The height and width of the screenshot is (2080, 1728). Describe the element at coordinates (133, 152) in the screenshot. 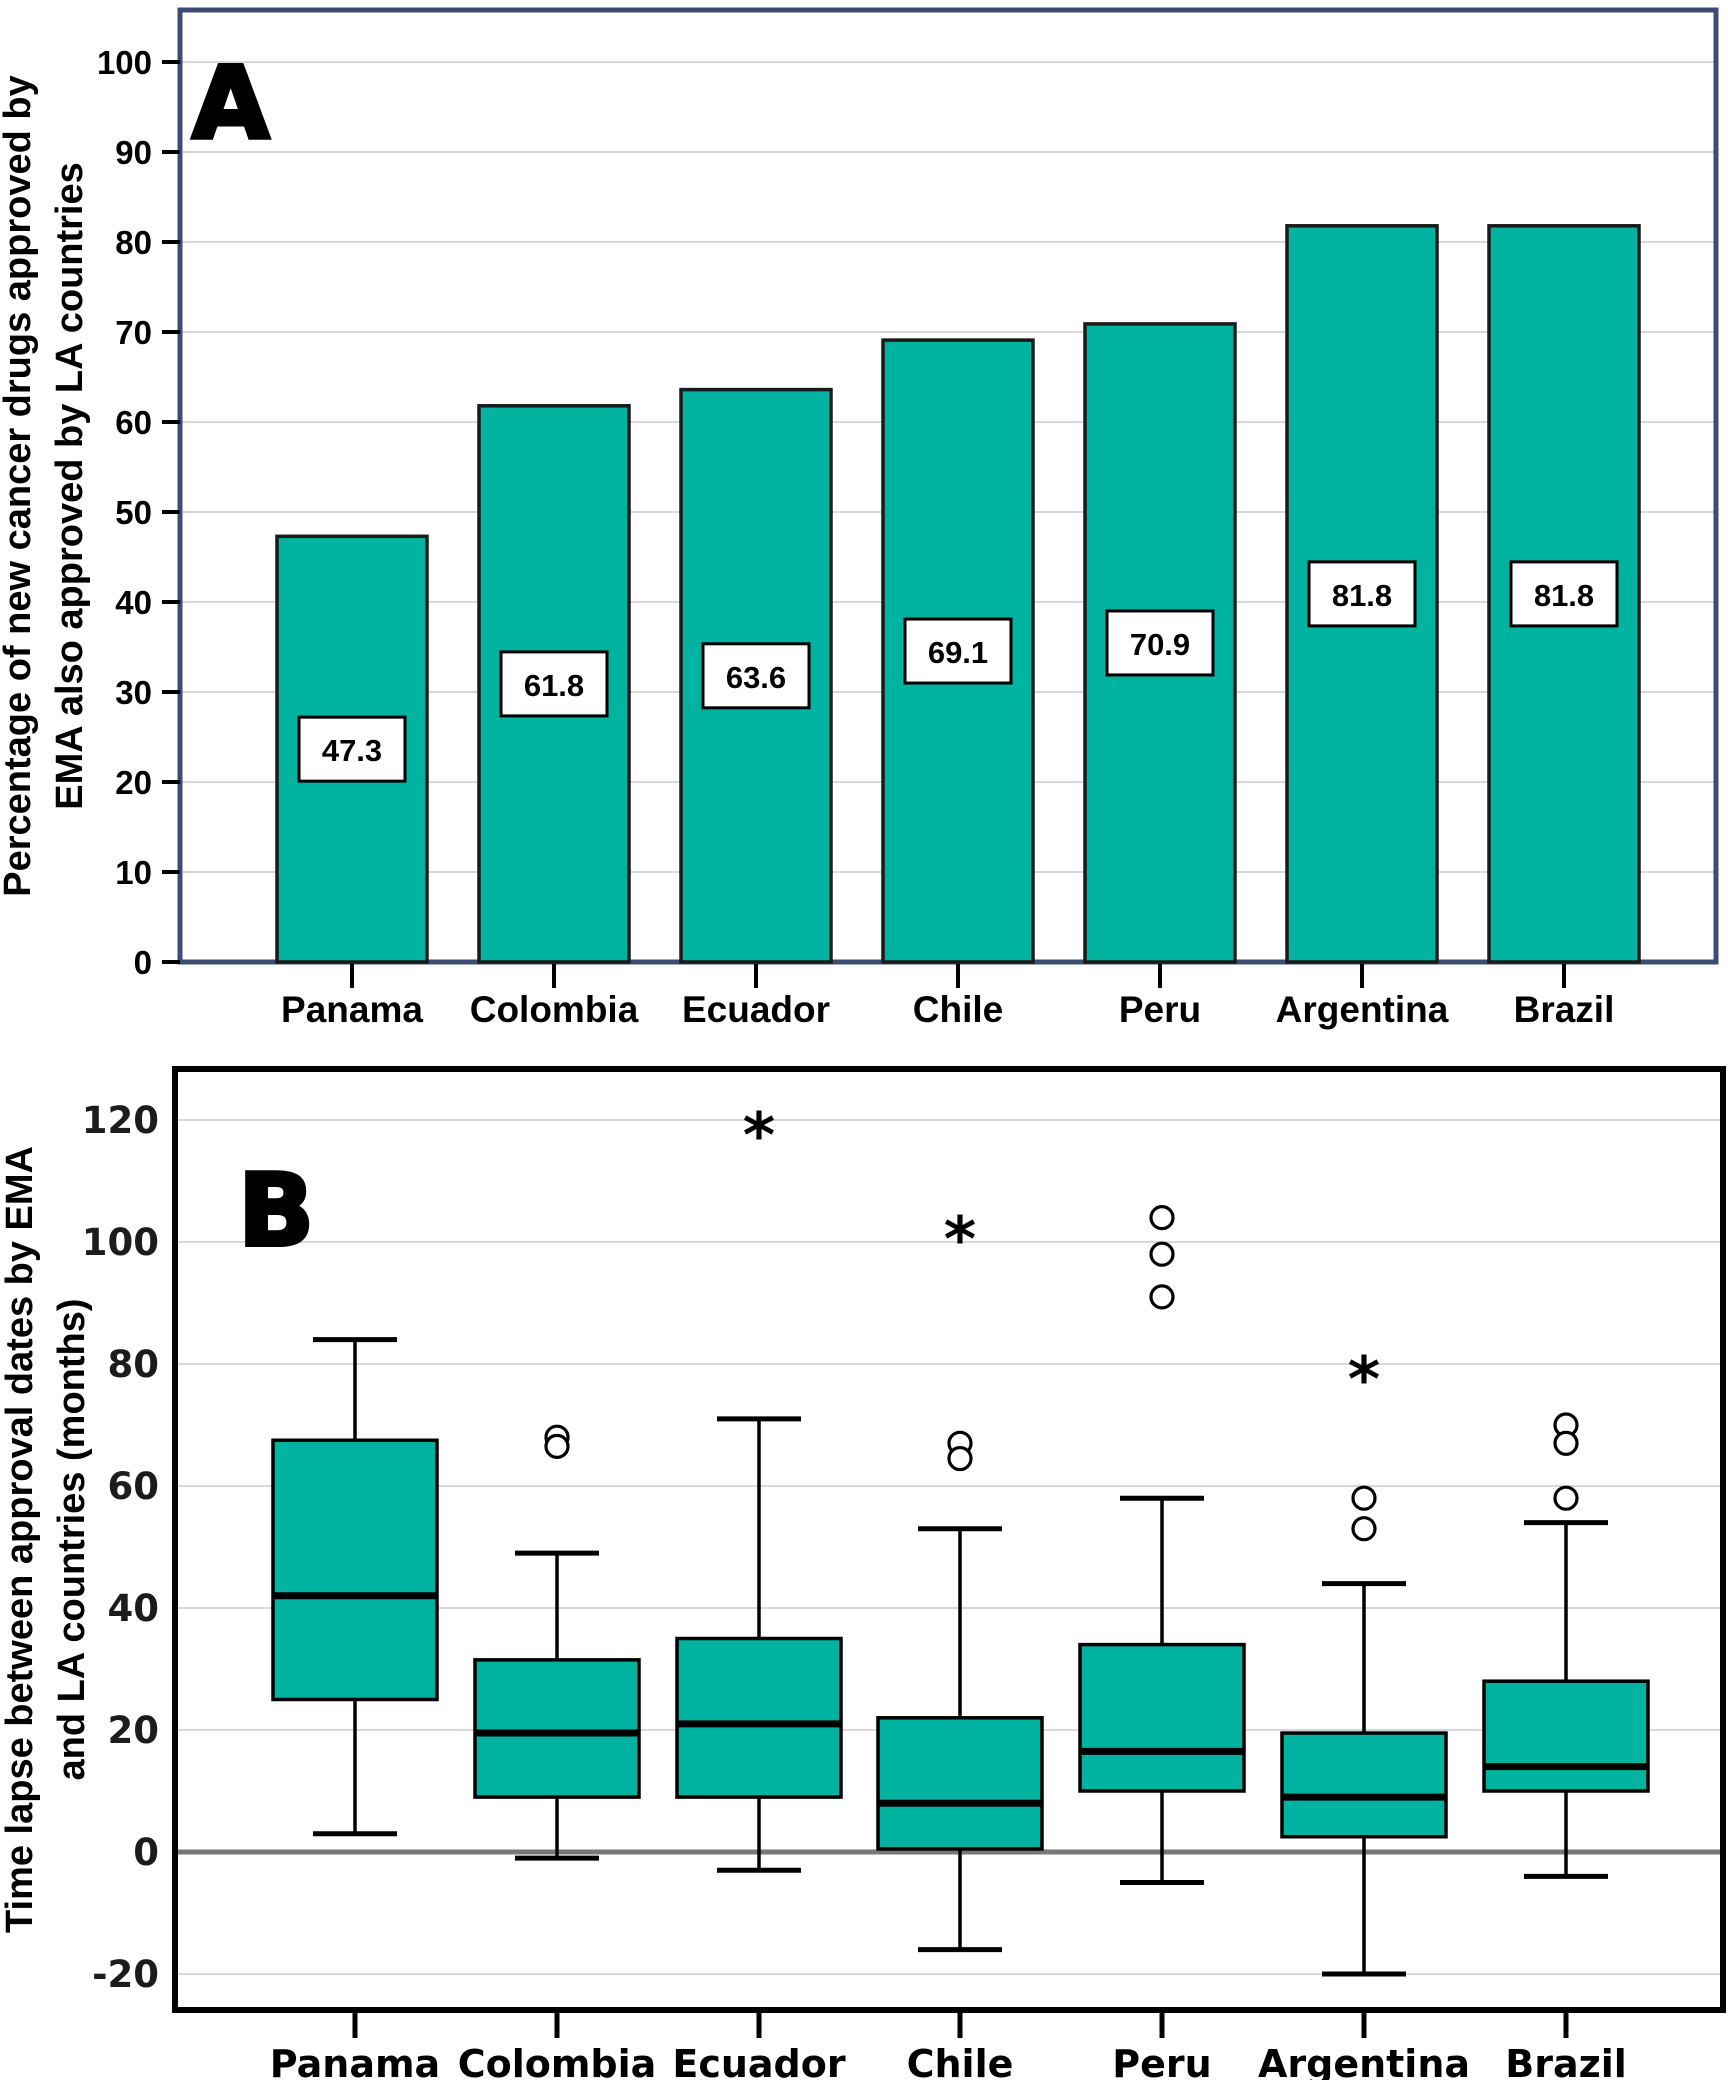

I see `y-axis-tick-label: 90` at that location.